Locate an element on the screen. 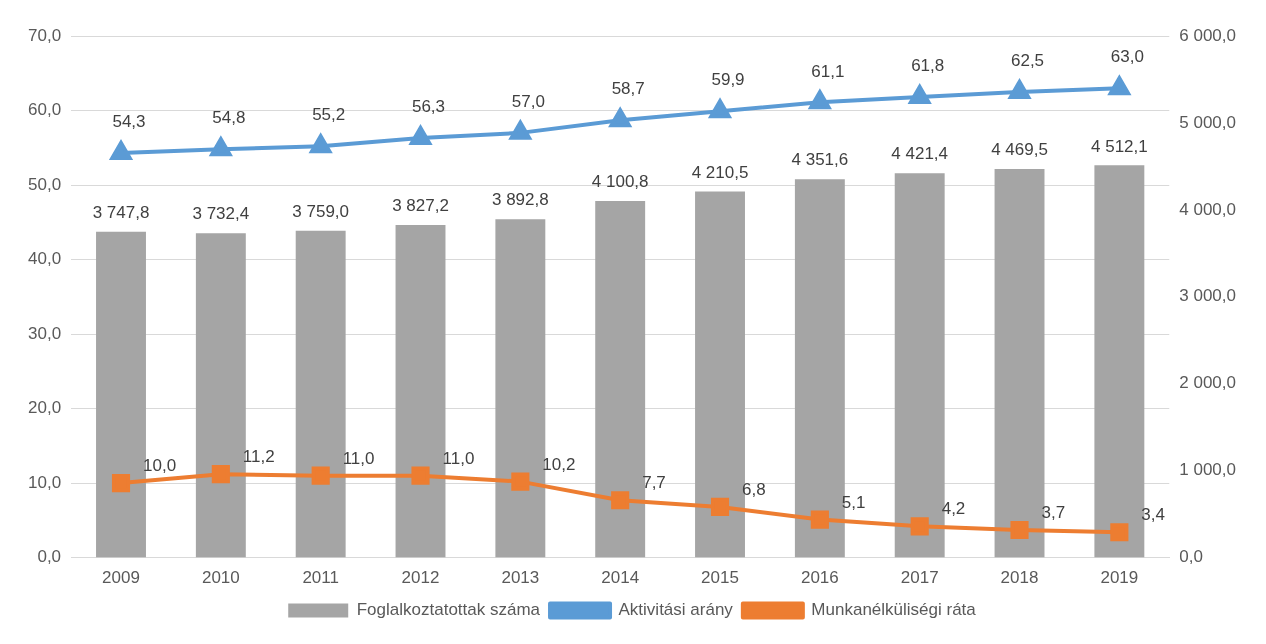 This screenshot has height=644, width=1266. data-label: 6,8 is located at coordinates (754, 490).